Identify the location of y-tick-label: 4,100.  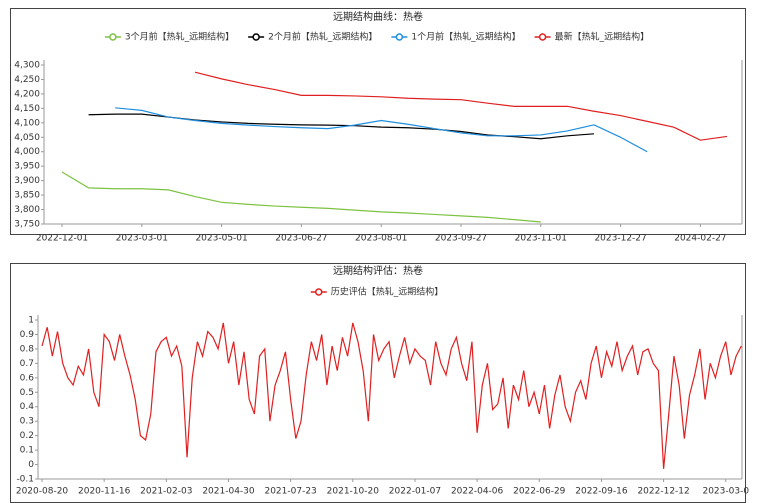
(27, 123).